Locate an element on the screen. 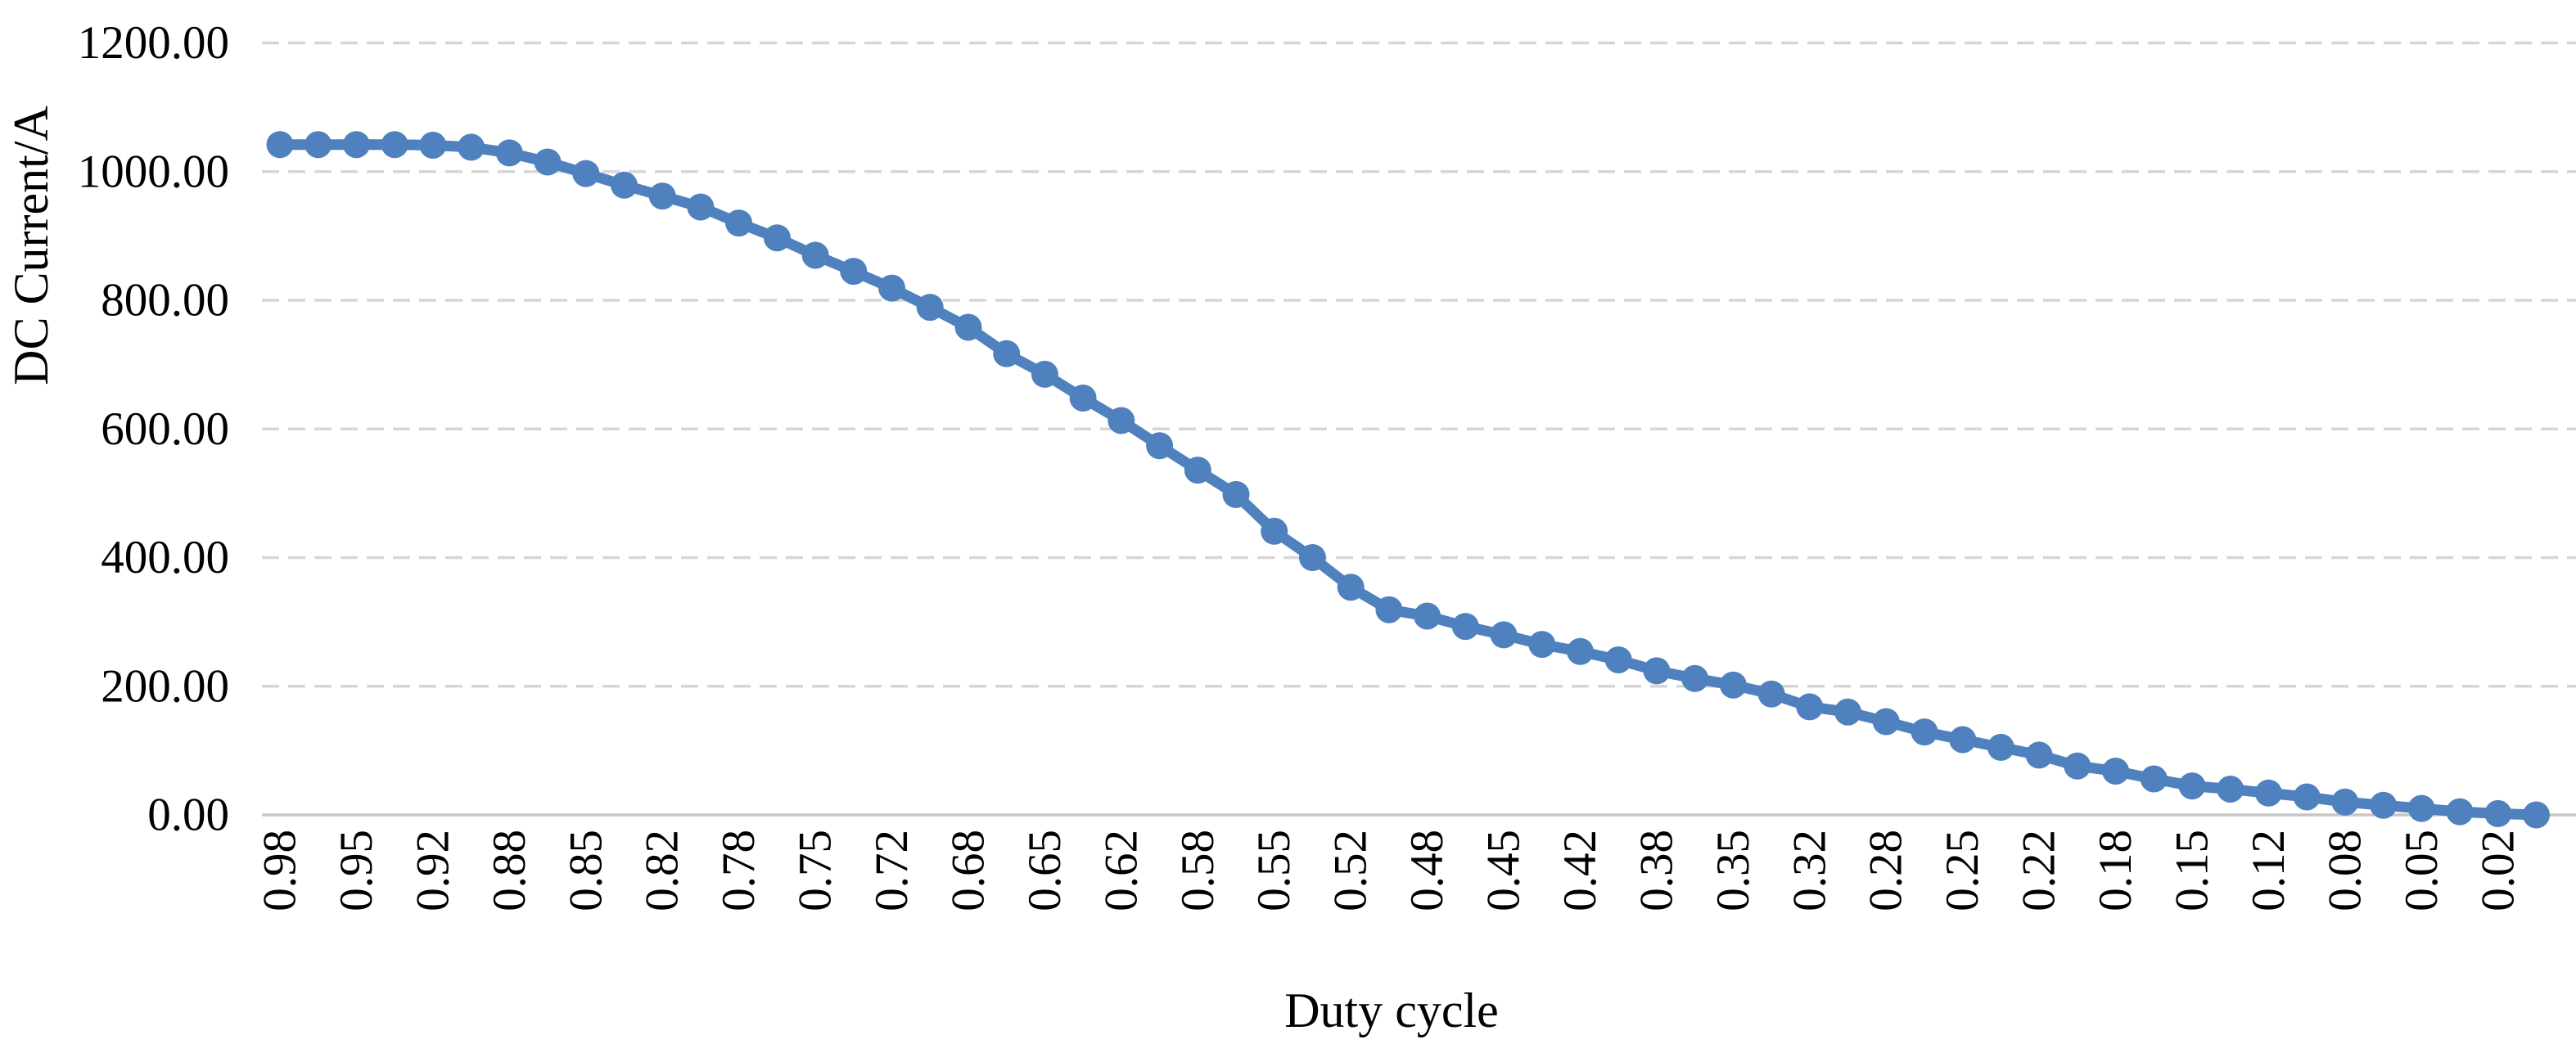 The height and width of the screenshot is (1044, 2576). x-tick-label: 0.85 is located at coordinates (585, 871).